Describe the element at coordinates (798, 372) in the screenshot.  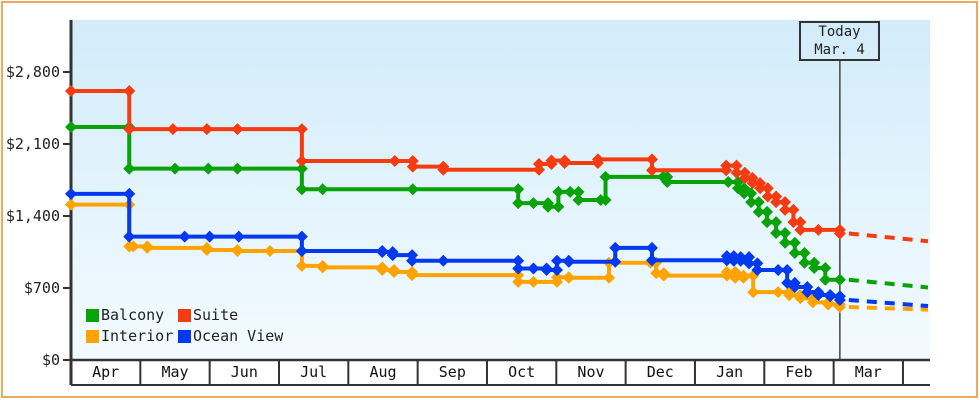
I see `month-cell-label: Feb` at that location.